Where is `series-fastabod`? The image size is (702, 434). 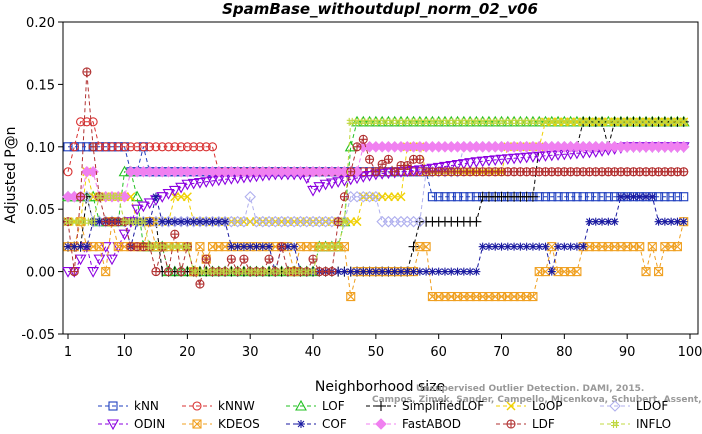 series-fastabod is located at coordinates (376, 172).